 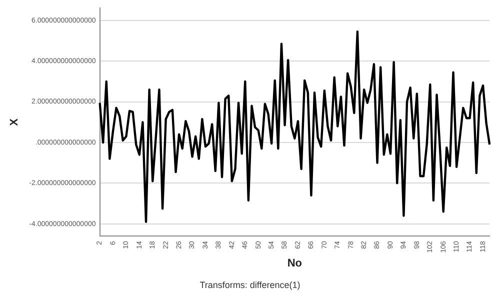 I want to click on y-axis-title: X, so click(x=14, y=122).